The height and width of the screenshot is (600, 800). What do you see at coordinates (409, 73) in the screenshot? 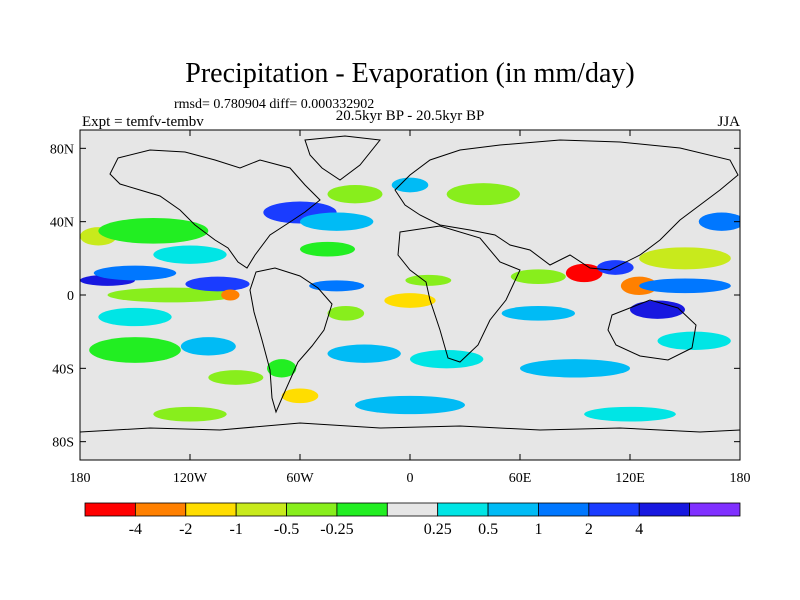
I see `chart-title: Precipitation - Evaporation (in mm/day)` at bounding box center [409, 73].